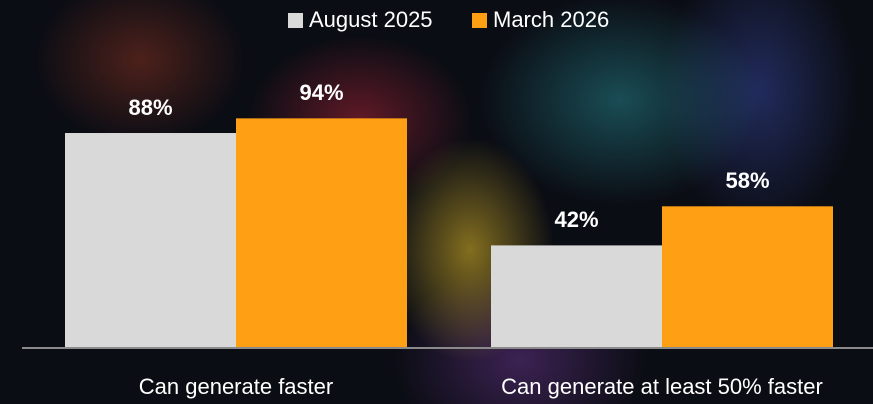 This screenshot has height=404, width=873. I want to click on legend-label: August 2025, so click(371, 19).